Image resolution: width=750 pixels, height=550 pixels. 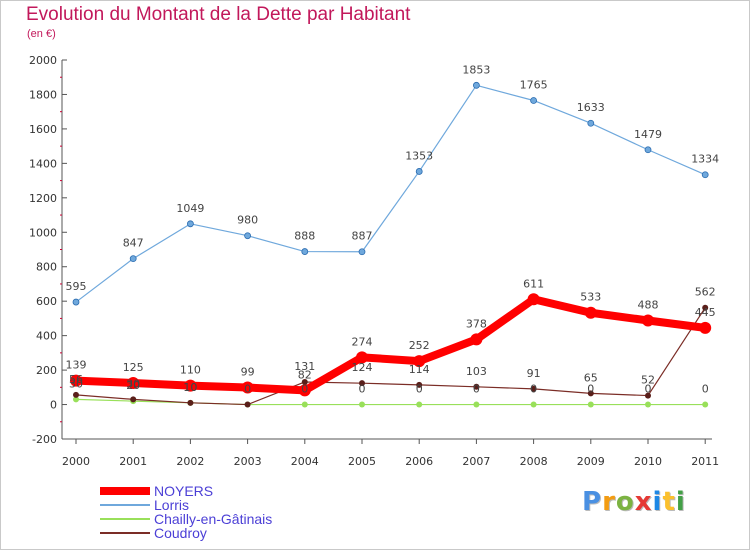 I want to click on y-tick-label: 200, so click(x=46, y=370).